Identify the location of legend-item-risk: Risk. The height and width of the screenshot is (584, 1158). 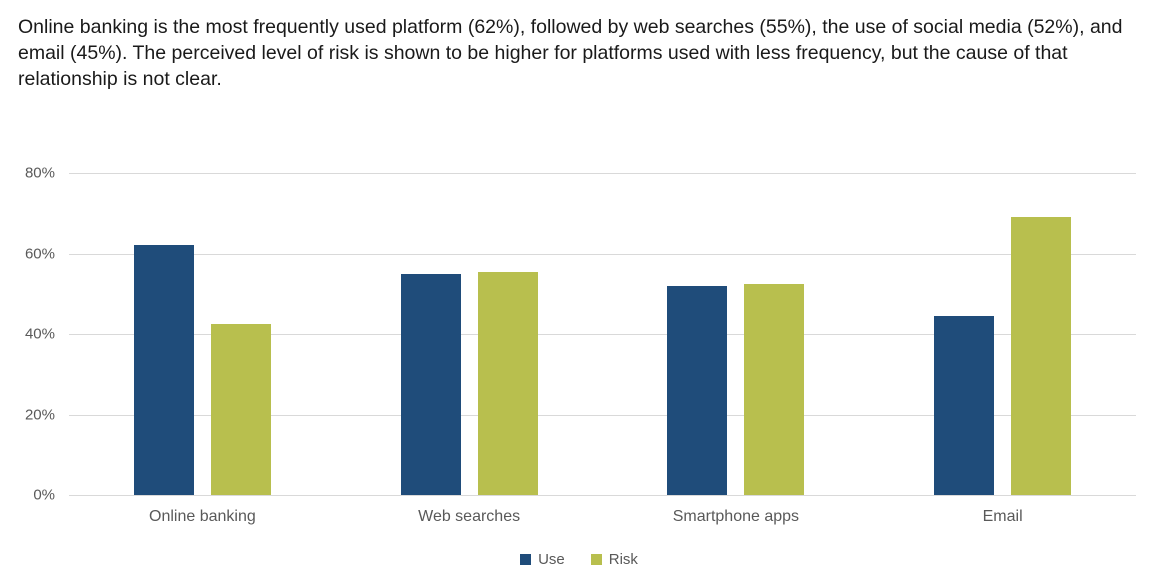
(614, 559).